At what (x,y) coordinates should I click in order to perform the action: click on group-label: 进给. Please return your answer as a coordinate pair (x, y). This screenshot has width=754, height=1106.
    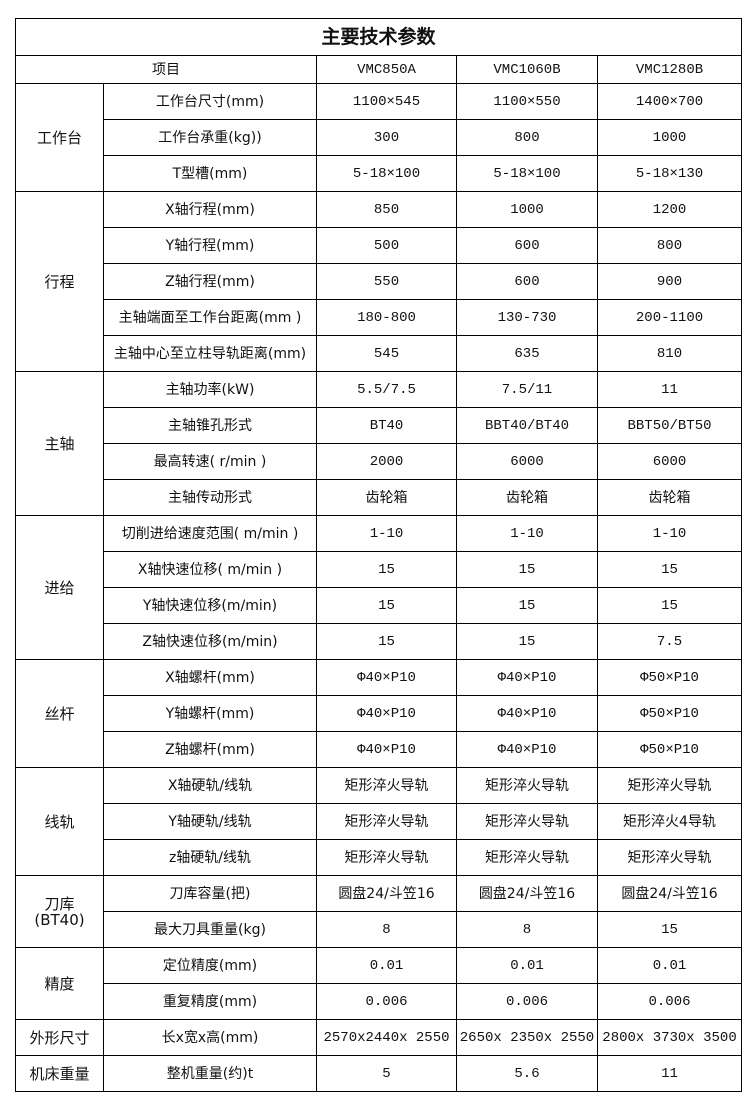
    Looking at the image, I should click on (59, 587).